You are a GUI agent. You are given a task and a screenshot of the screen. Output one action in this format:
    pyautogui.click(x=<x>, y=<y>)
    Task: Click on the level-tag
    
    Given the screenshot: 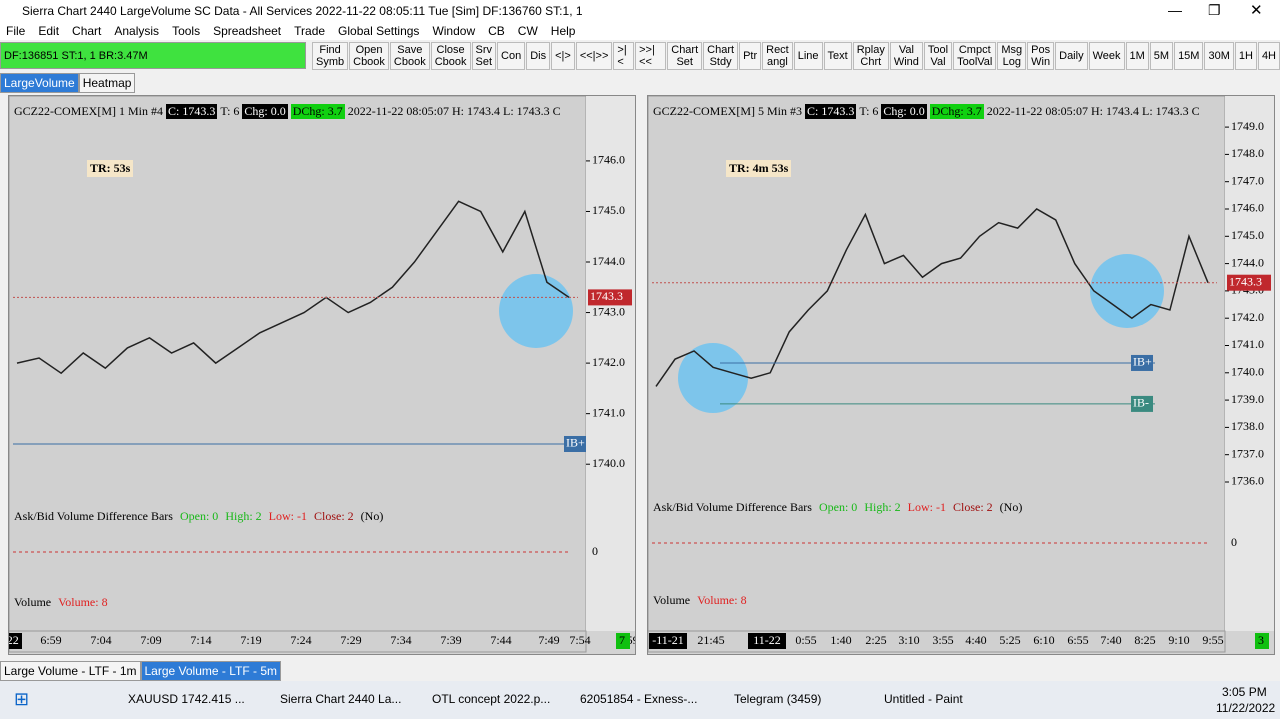 What is the action you would take?
    pyautogui.click(x=575, y=443)
    